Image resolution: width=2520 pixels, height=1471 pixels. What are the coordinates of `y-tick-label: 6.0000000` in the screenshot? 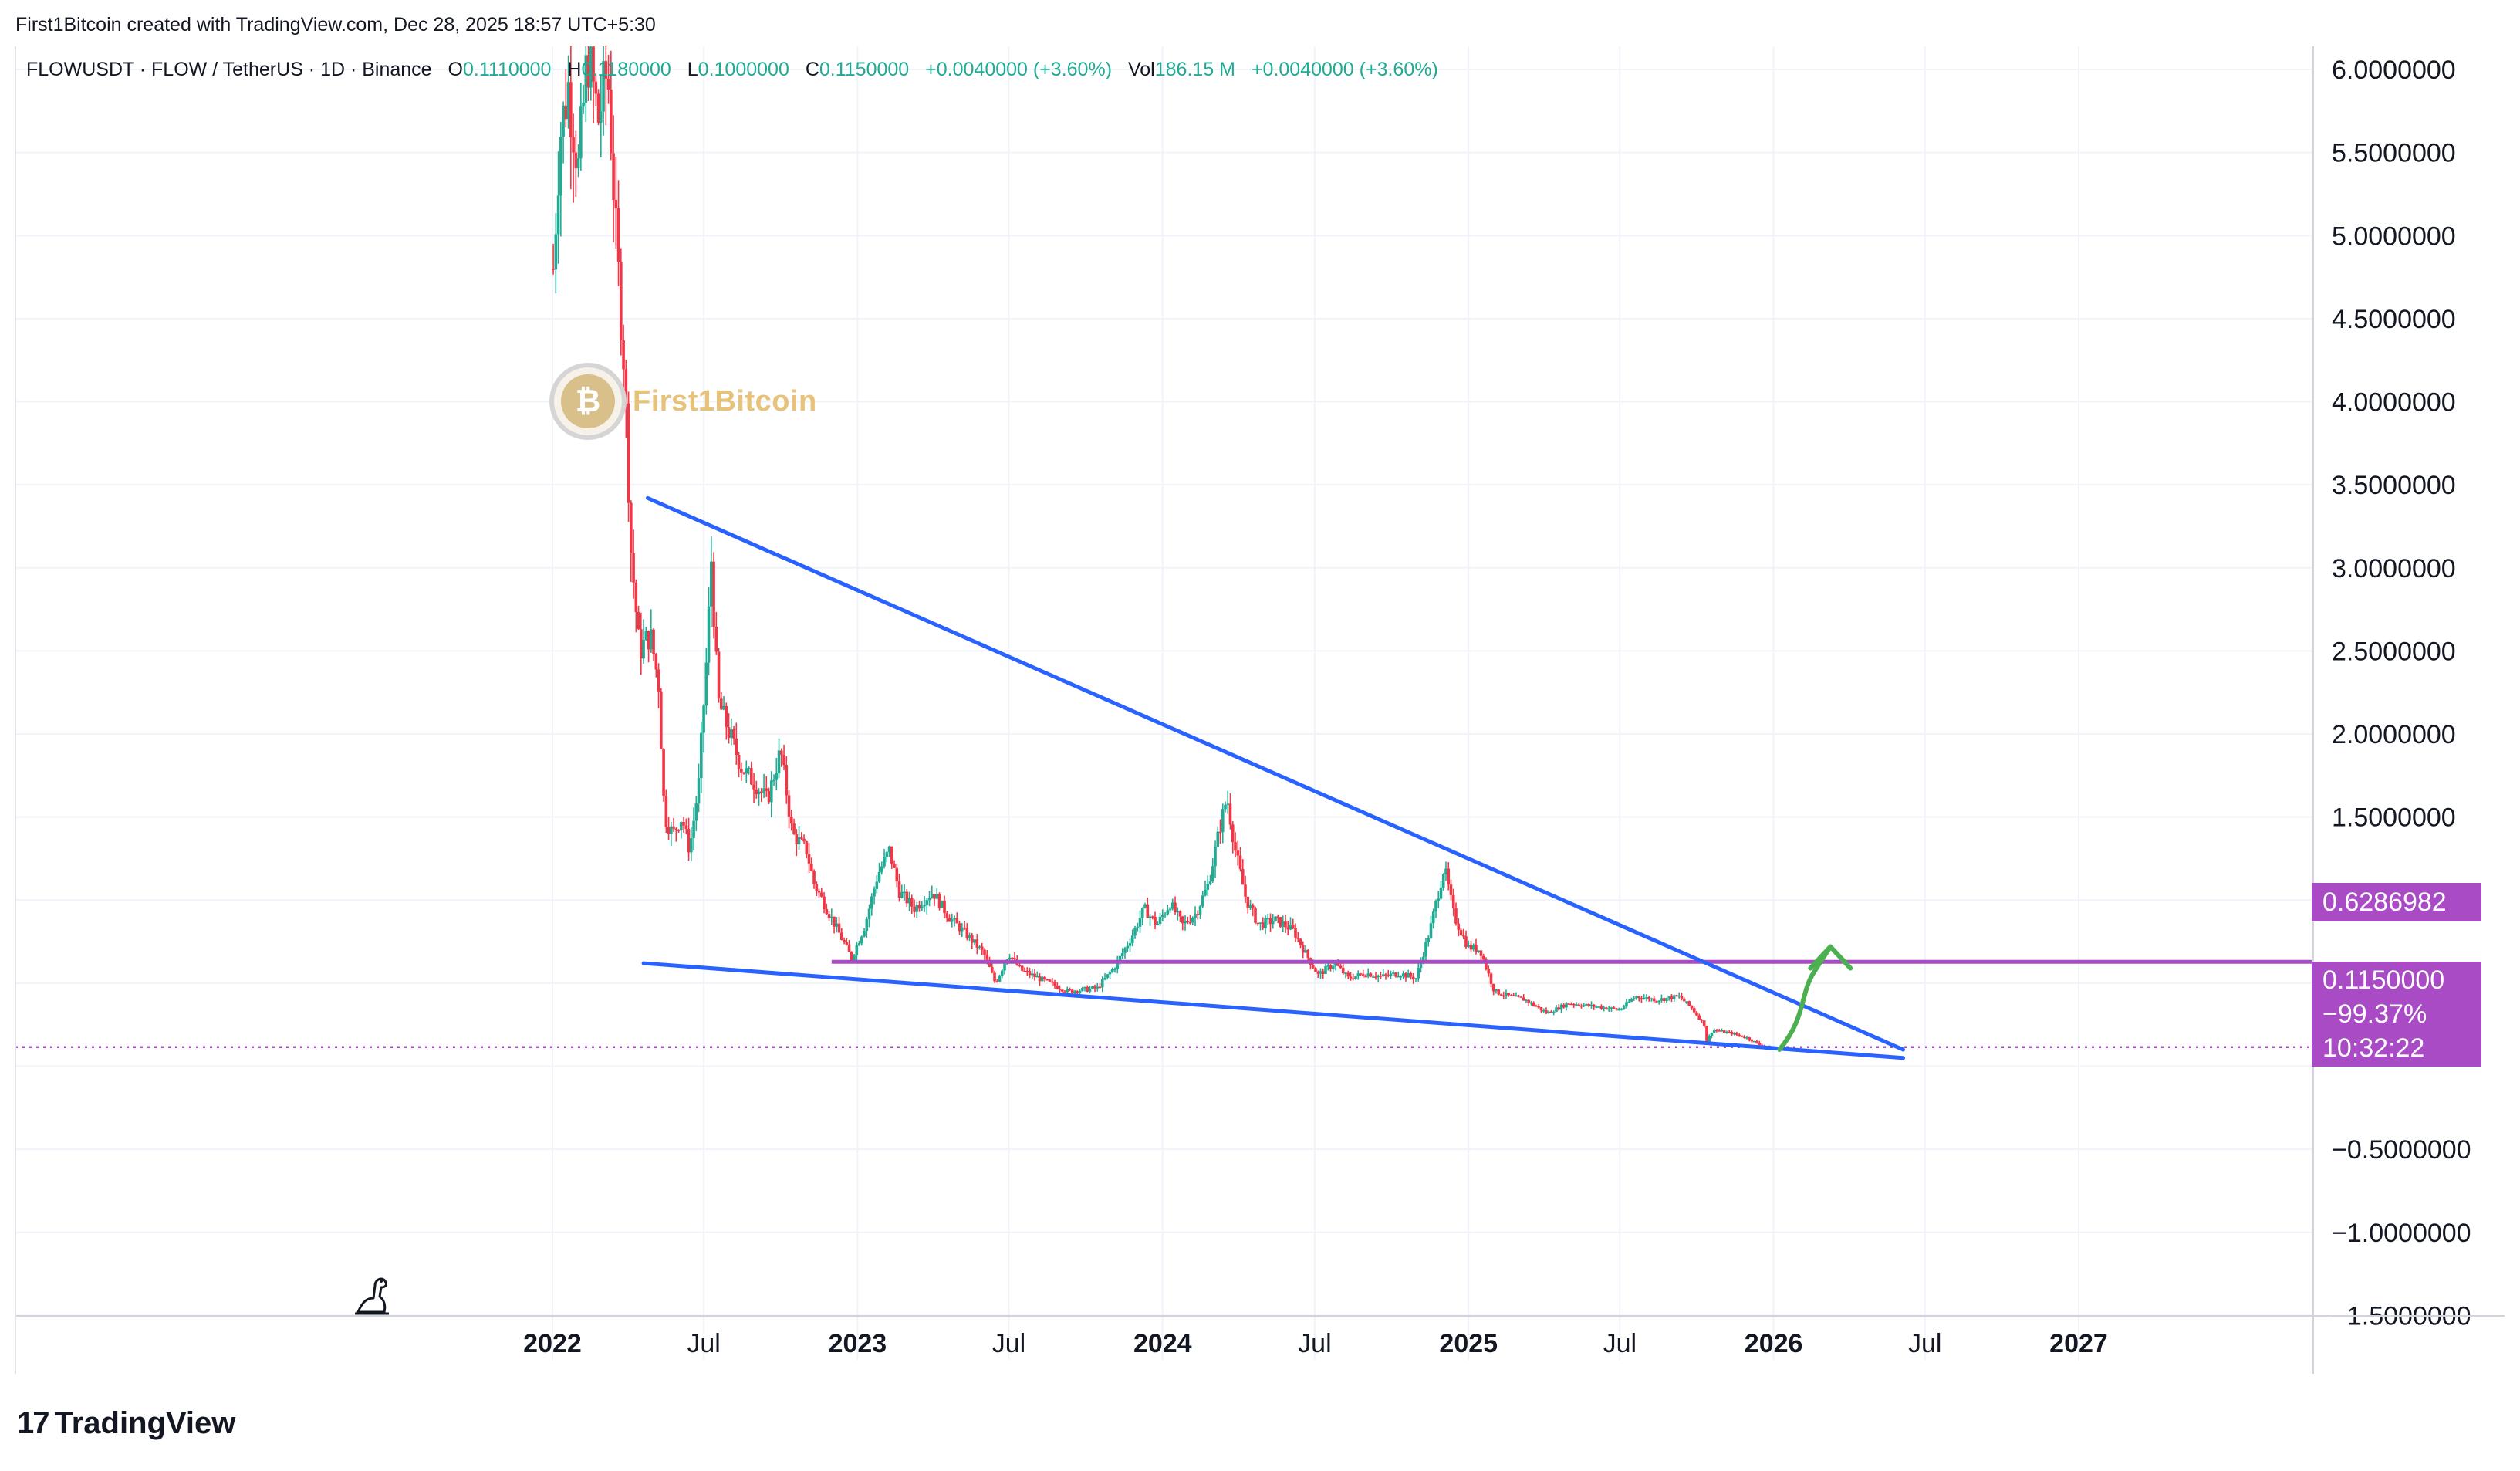 It's located at (2394, 70).